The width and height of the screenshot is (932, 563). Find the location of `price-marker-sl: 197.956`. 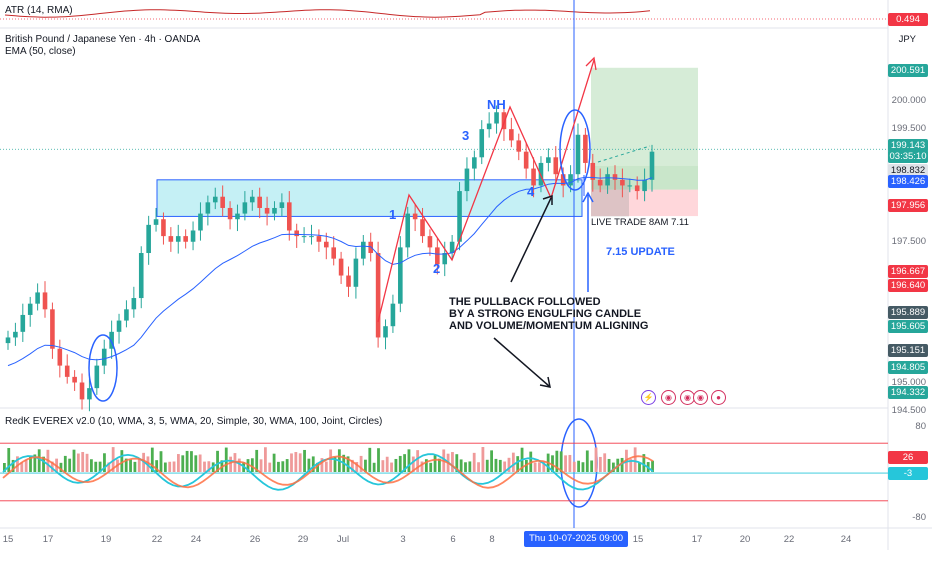

price-marker-sl: 197.956 is located at coordinates (908, 205).